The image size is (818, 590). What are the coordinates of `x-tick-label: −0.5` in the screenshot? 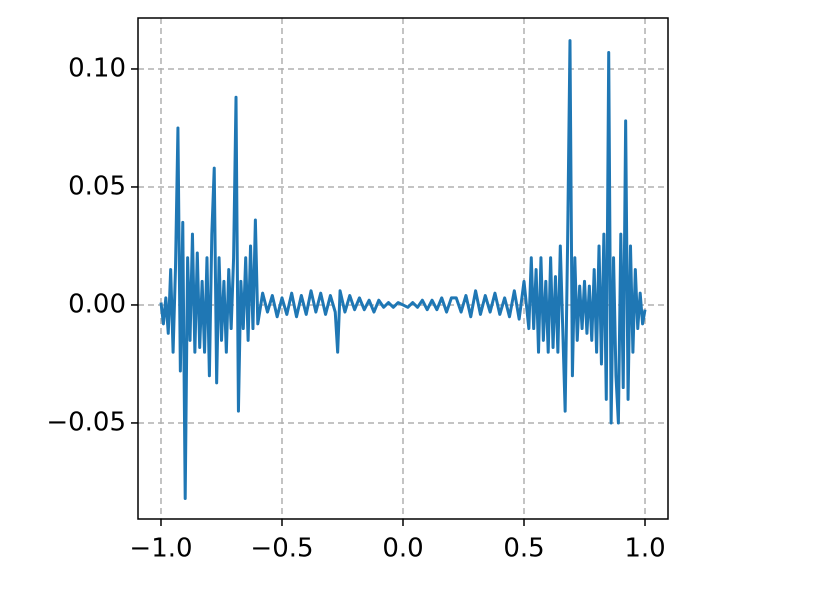 It's located at (281, 549).